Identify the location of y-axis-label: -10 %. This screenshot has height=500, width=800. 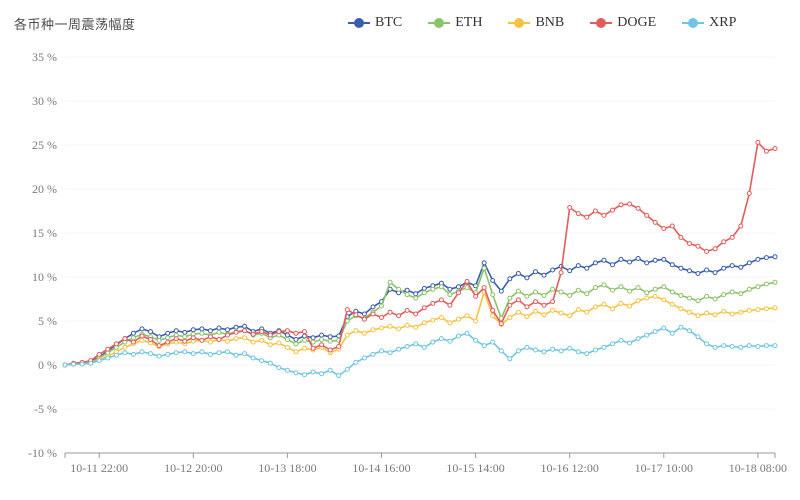
(42, 453).